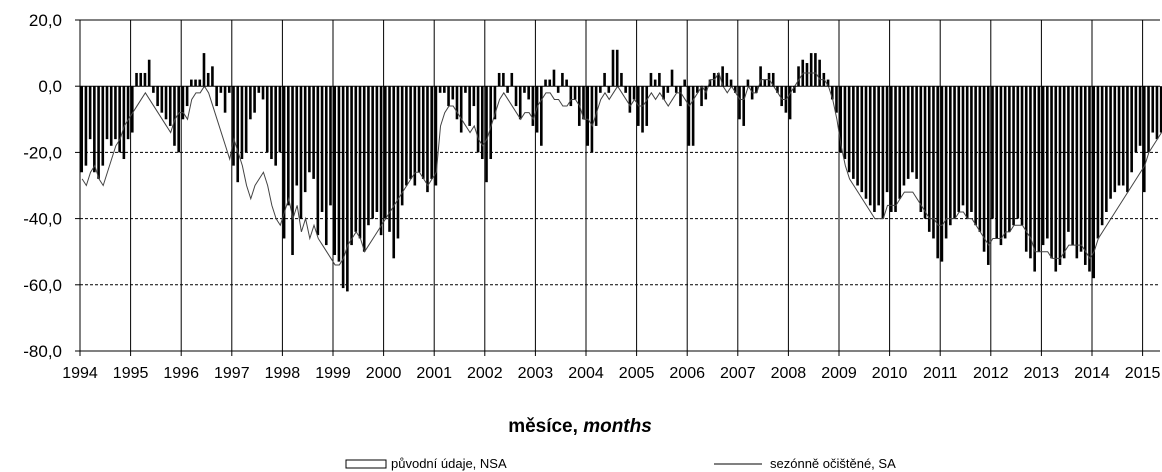 This screenshot has height=472, width=1162. I want to click on x-tick-label: 2004, so click(586, 373).